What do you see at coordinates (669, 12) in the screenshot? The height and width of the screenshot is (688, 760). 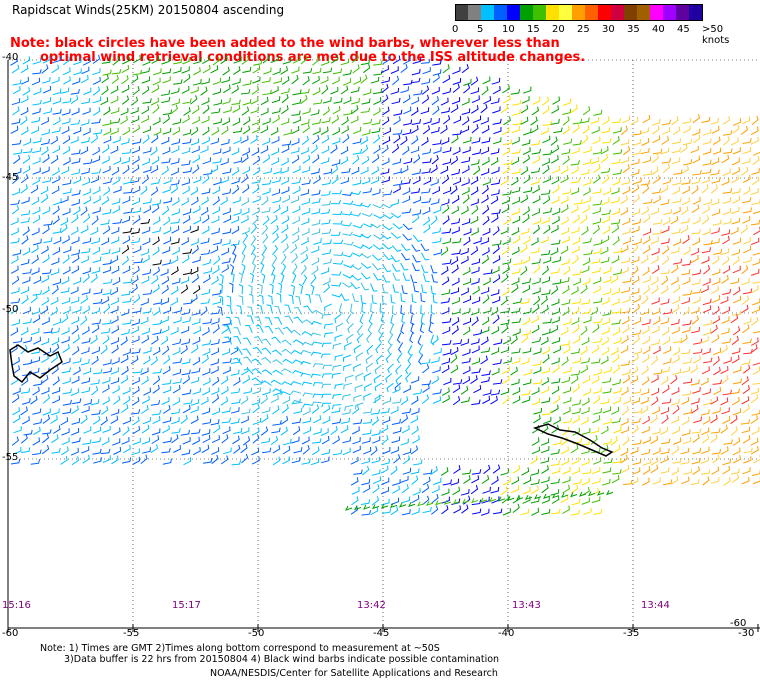 I see `colorbar-swatch` at bounding box center [669, 12].